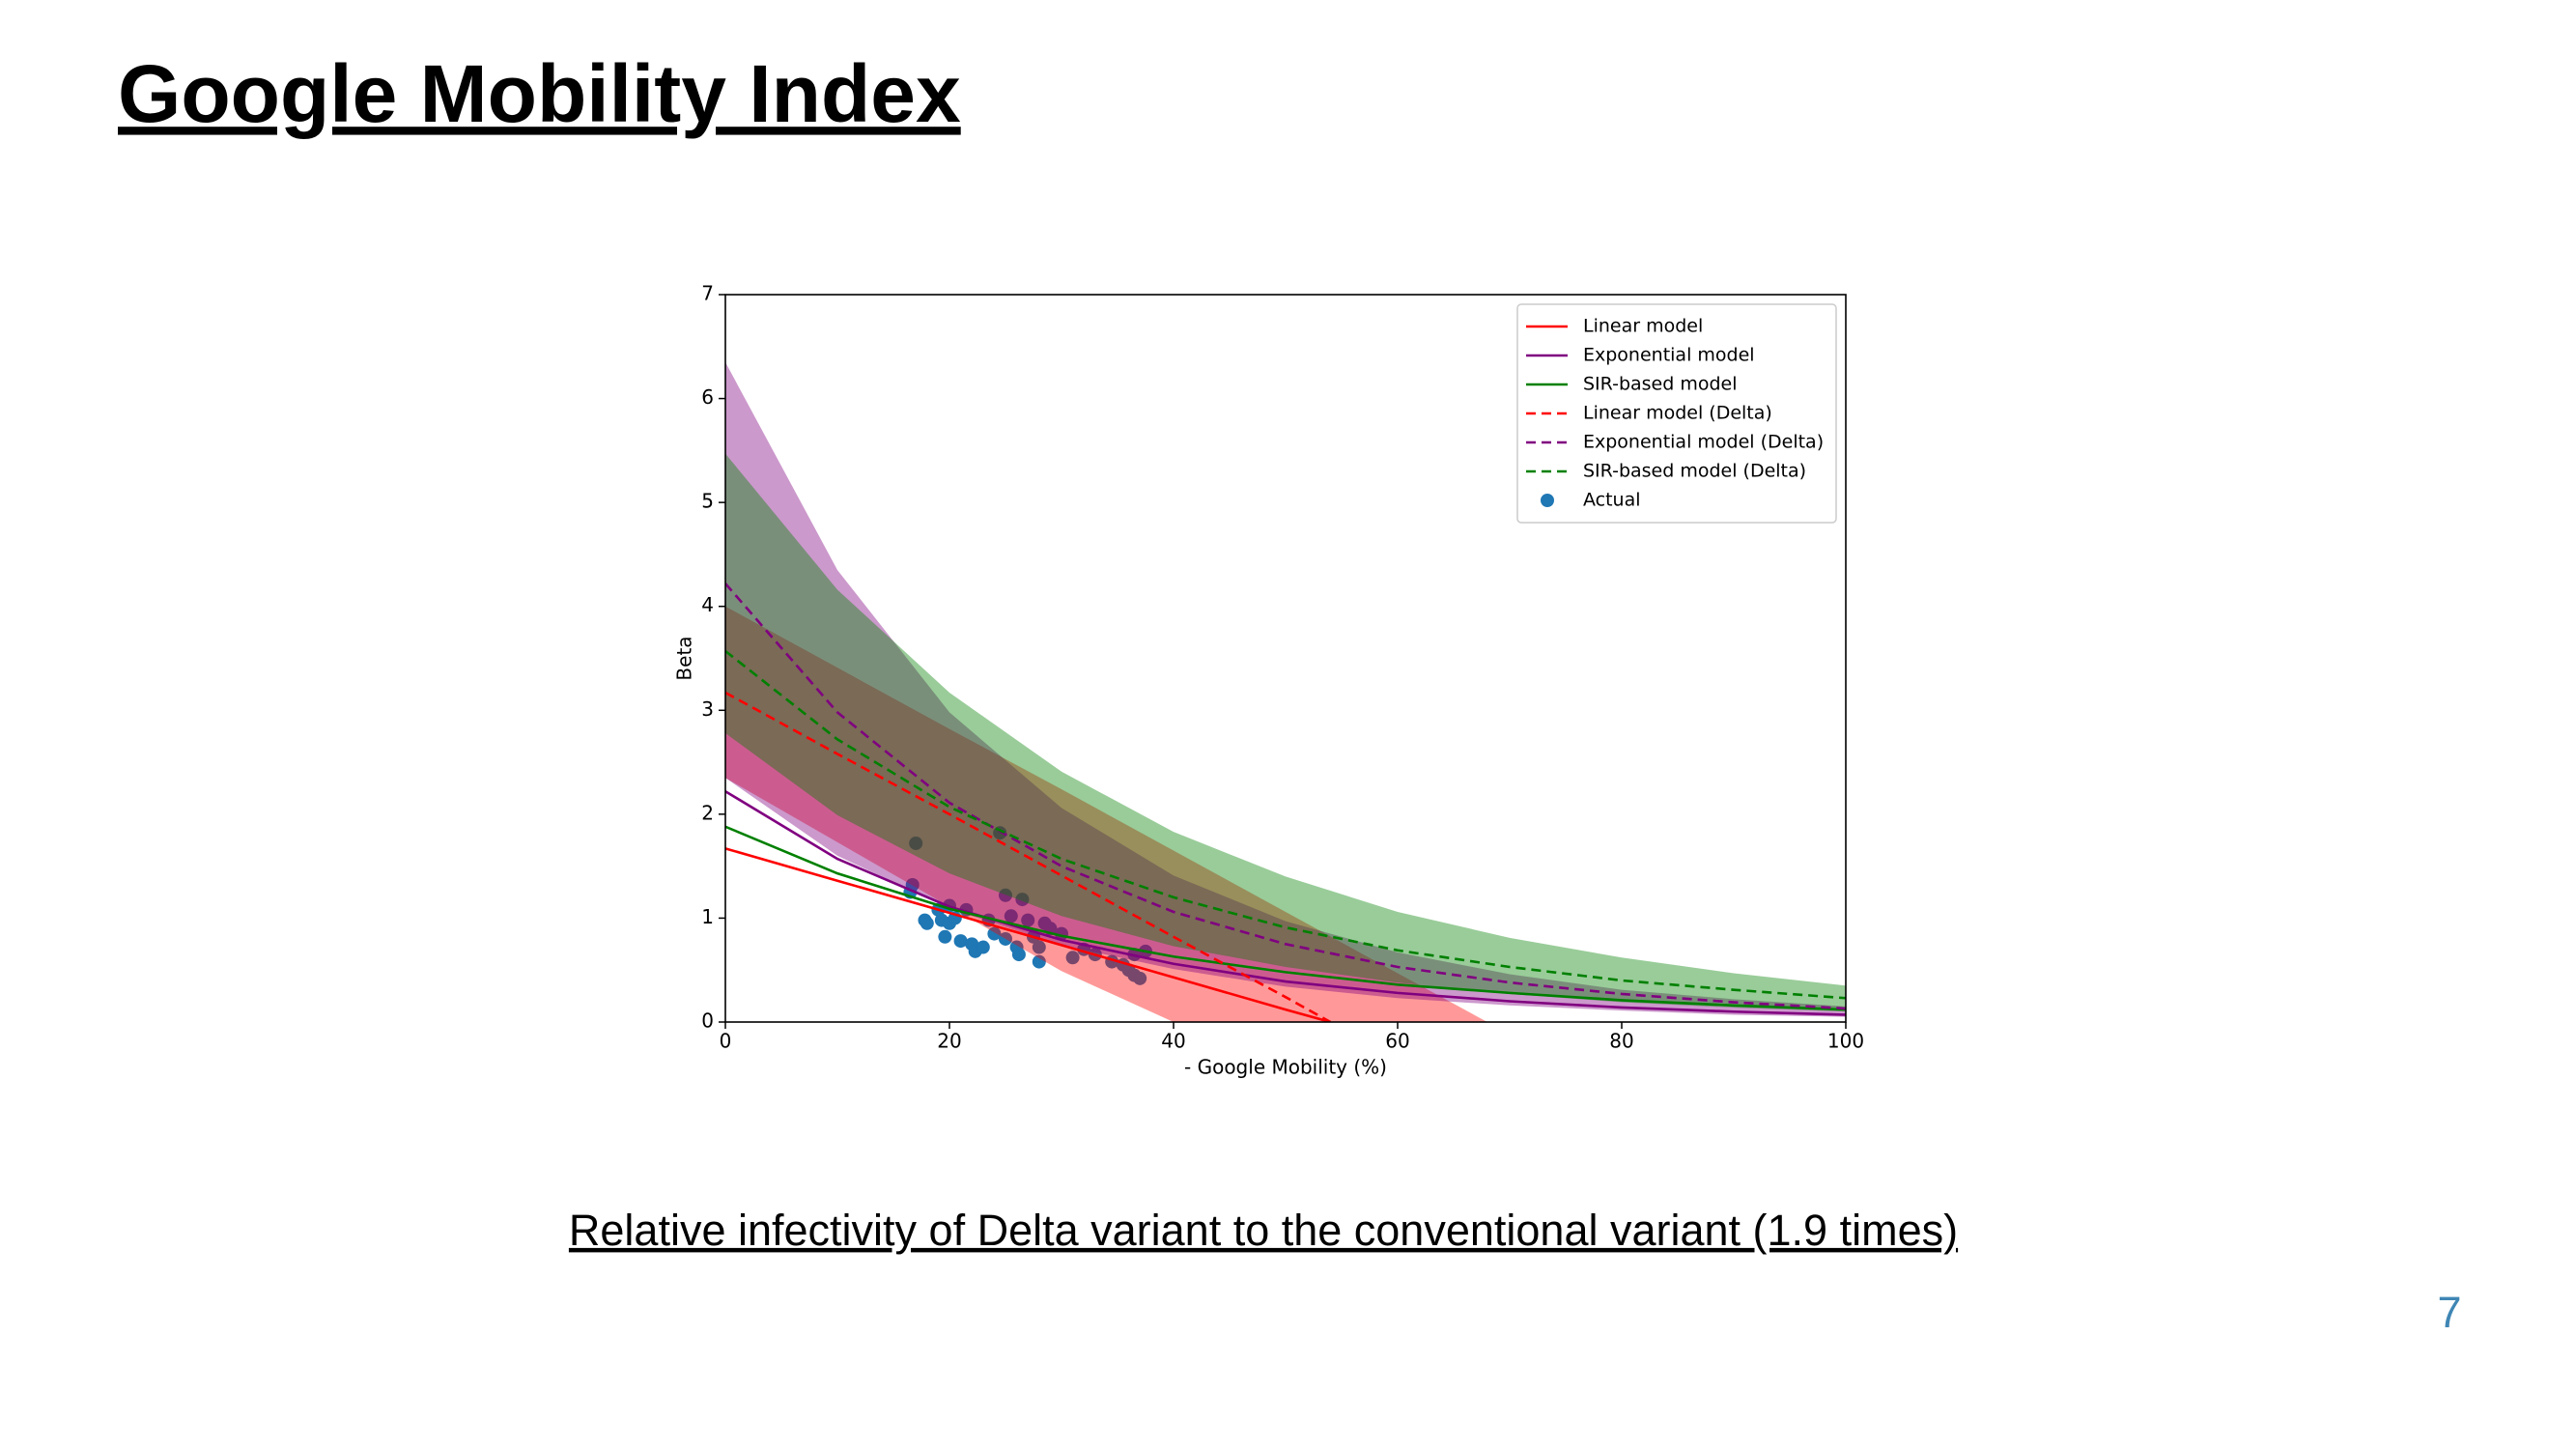  What do you see at coordinates (707, 502) in the screenshot?
I see `y-tick-label: 5` at bounding box center [707, 502].